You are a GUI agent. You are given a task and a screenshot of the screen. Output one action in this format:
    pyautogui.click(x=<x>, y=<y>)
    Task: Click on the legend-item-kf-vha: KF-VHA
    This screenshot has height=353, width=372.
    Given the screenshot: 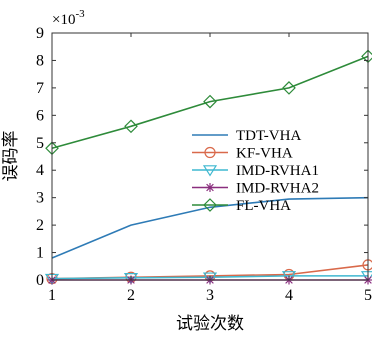 What is the action you would take?
    pyautogui.click(x=242, y=154)
    